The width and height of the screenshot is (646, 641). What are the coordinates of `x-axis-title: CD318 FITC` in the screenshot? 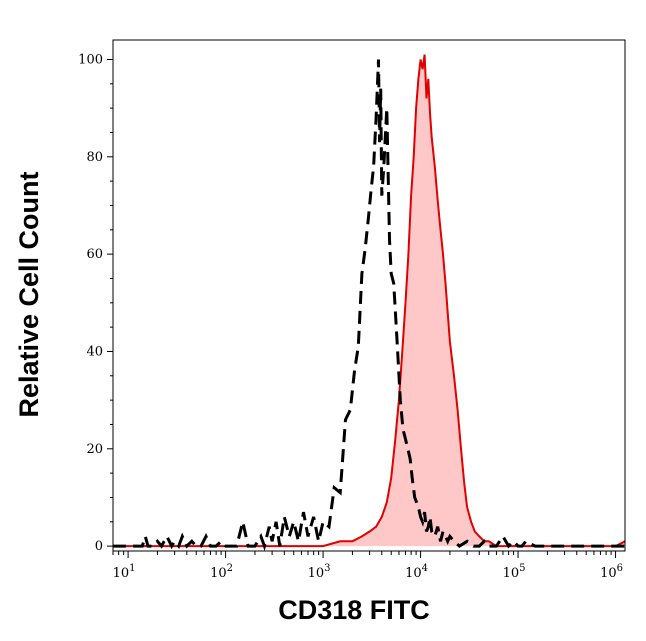 It's located at (354, 610).